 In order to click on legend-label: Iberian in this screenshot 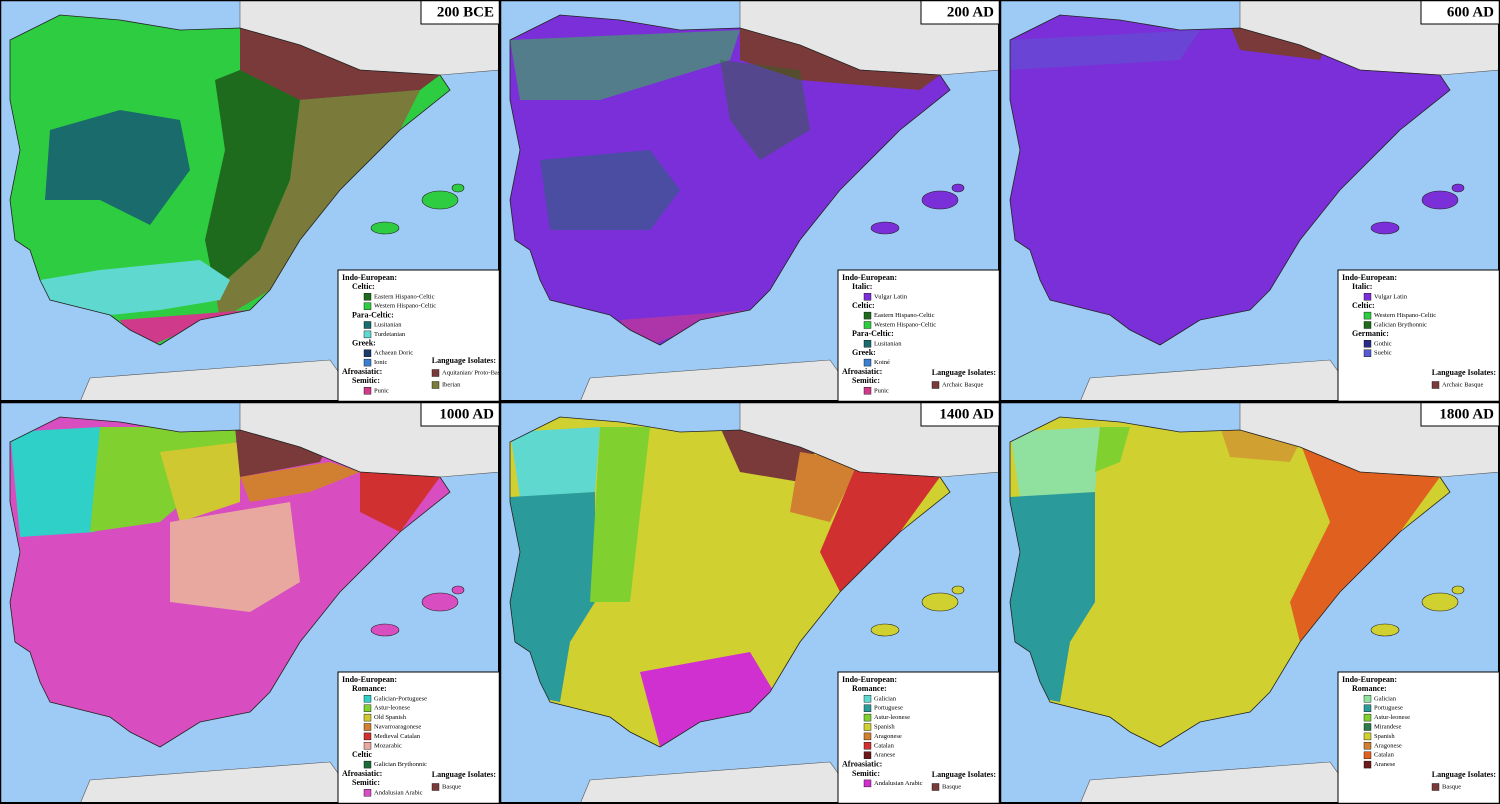, I will do `click(451, 384)`.